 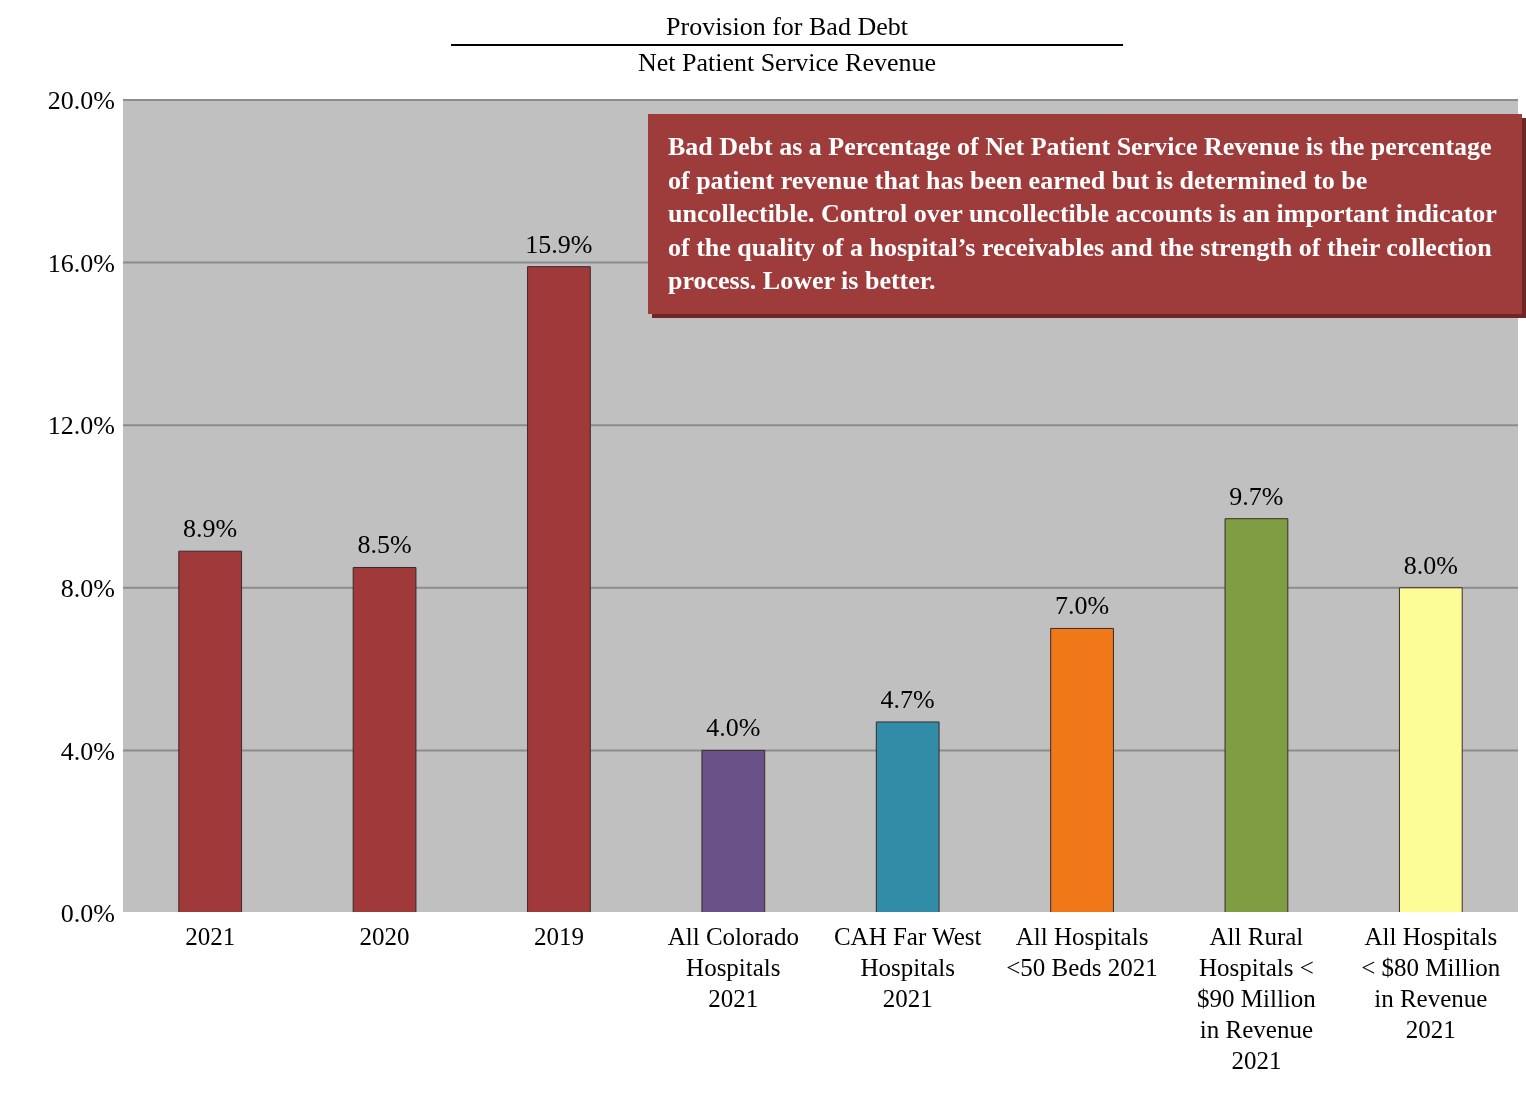 I want to click on data-label: 4.0%, so click(x=733, y=728).